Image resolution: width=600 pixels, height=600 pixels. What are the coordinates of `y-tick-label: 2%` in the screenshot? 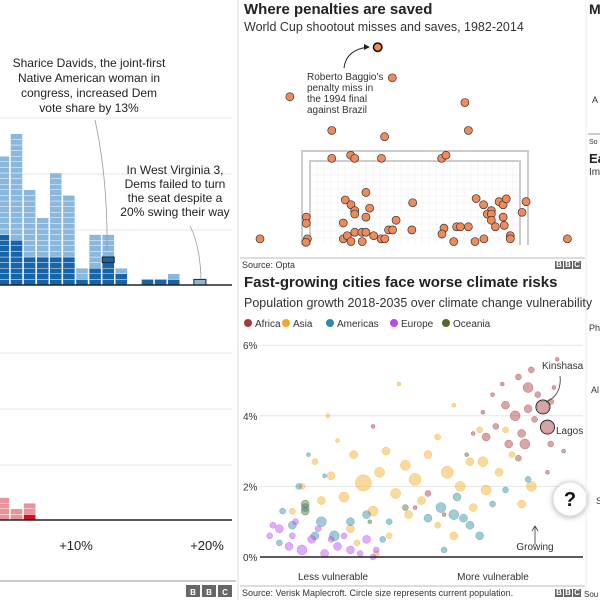 It's located at (250, 487).